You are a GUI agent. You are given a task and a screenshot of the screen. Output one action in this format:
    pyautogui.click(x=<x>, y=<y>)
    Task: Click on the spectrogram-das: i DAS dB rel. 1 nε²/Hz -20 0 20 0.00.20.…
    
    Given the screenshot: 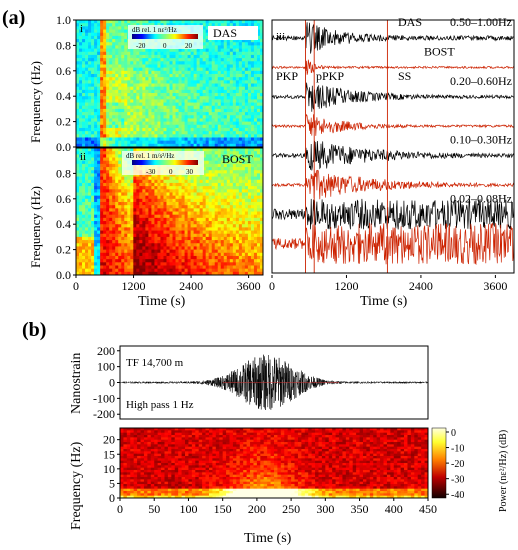 What is the action you would take?
    pyautogui.click(x=146, y=83)
    